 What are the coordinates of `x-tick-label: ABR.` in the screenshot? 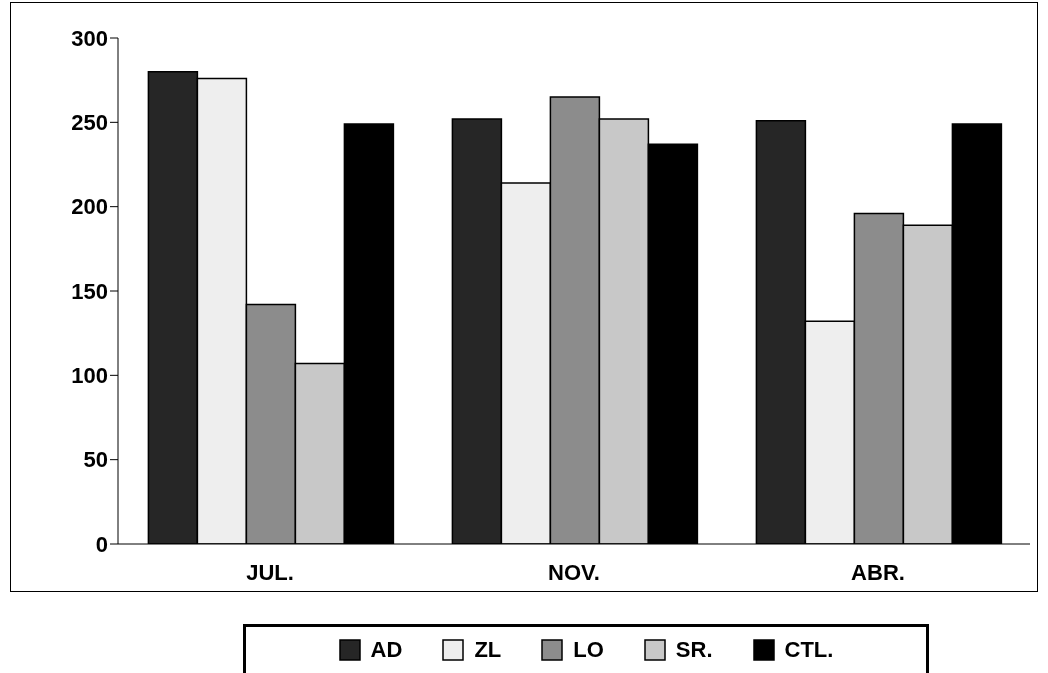 It's located at (878, 572).